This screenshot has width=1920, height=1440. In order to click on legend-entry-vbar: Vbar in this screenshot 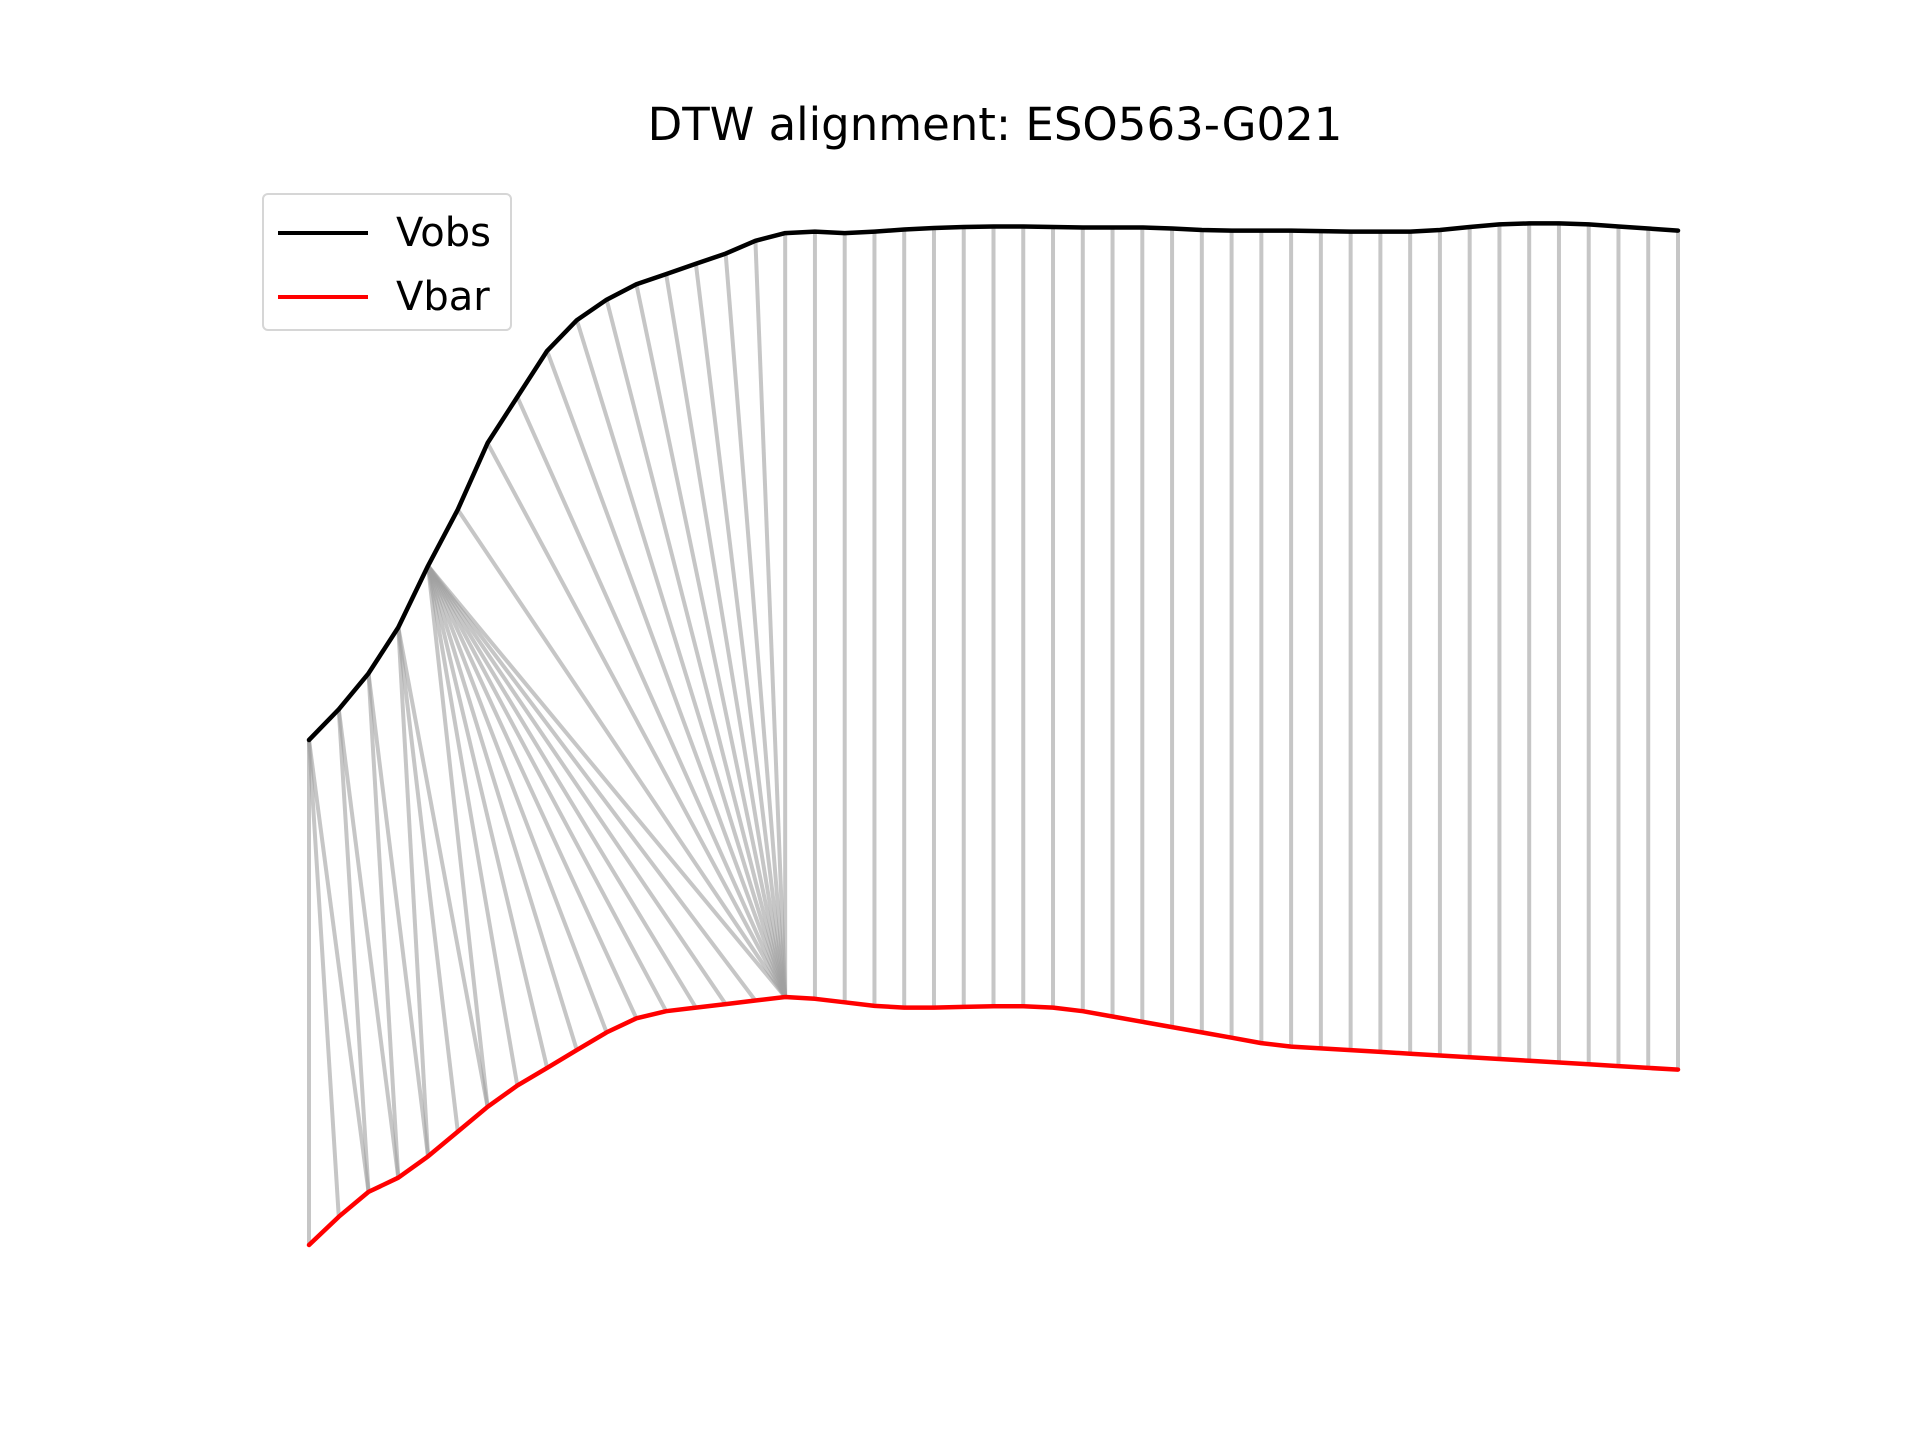, I will do `click(387, 297)`.